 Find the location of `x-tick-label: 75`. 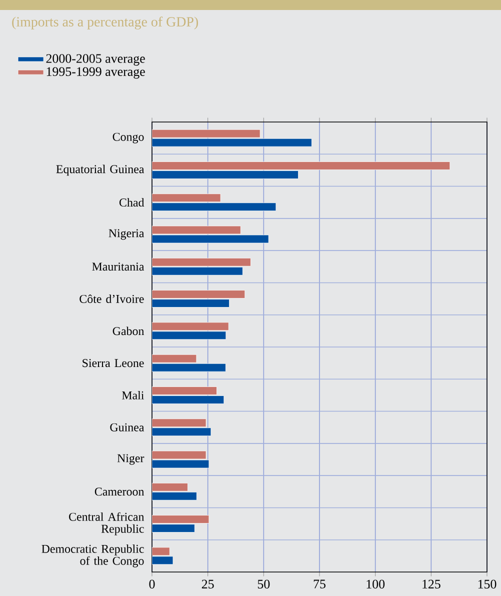

x-tick-label: 75 is located at coordinates (320, 584).